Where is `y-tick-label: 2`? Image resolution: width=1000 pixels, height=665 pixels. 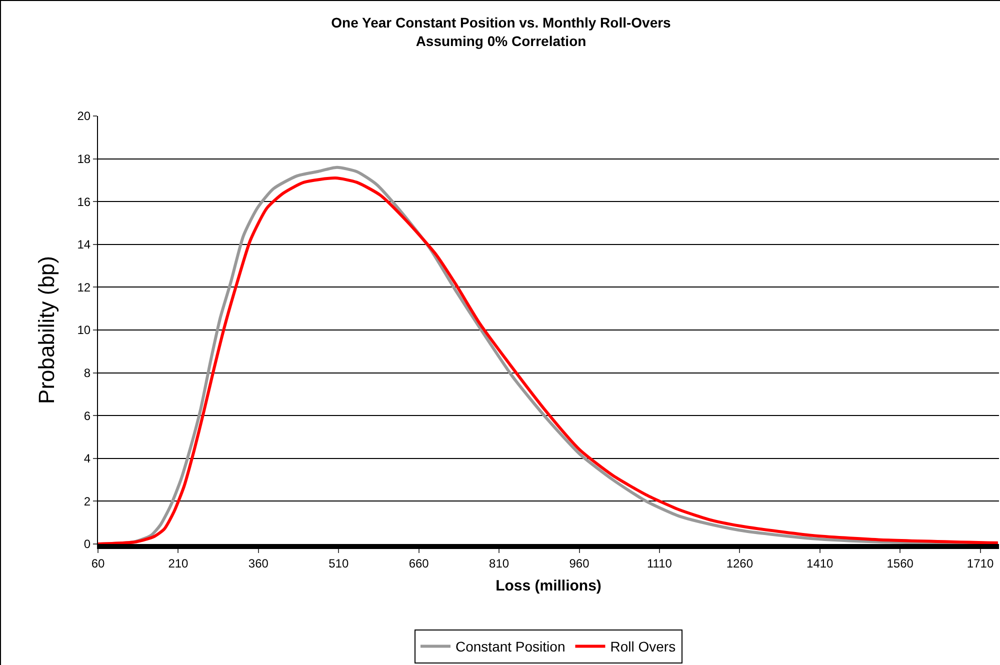 y-tick-label: 2 is located at coordinates (87, 501).